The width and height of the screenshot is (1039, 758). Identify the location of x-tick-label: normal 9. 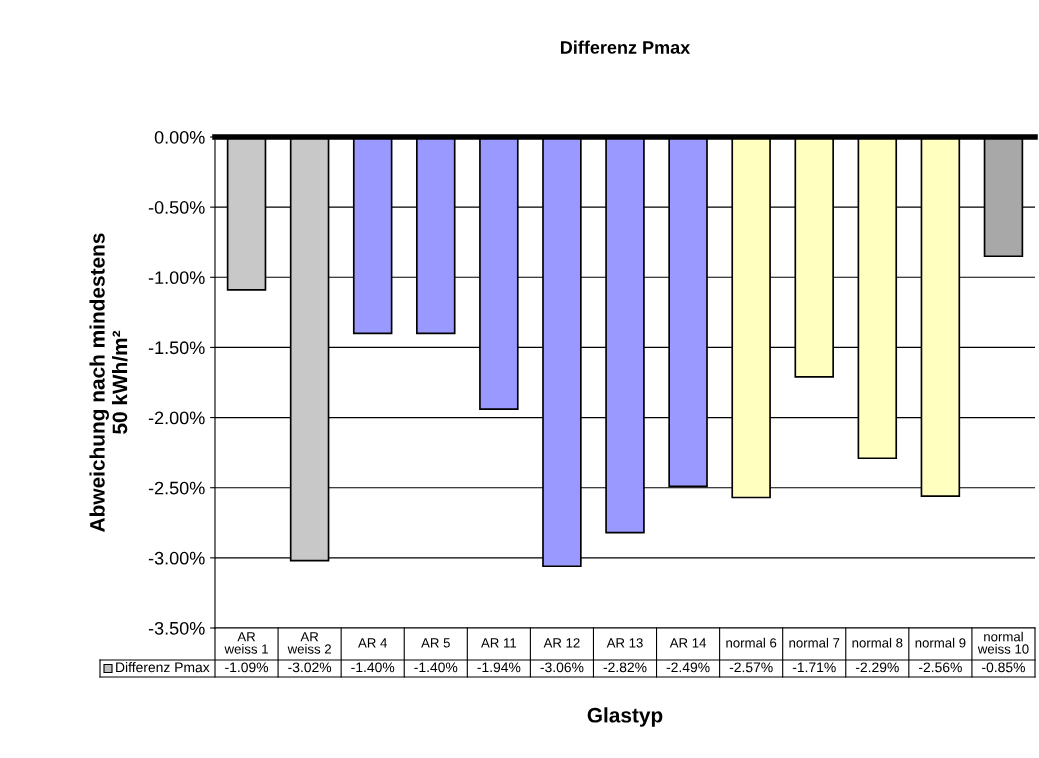
(940, 642).